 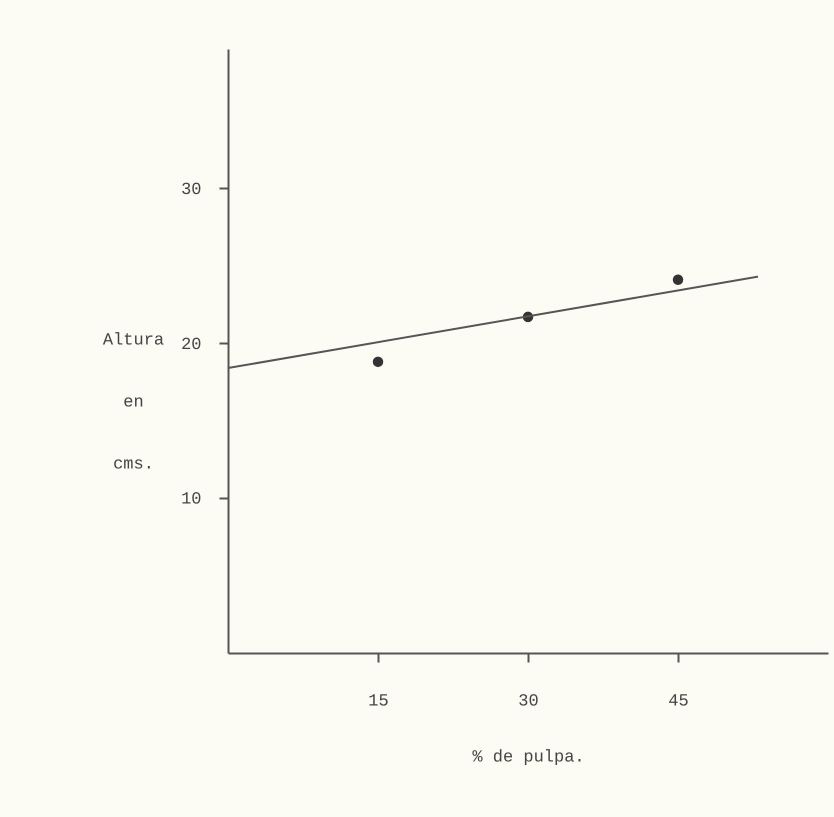 I want to click on y-tick-label: 10, so click(x=191, y=500).